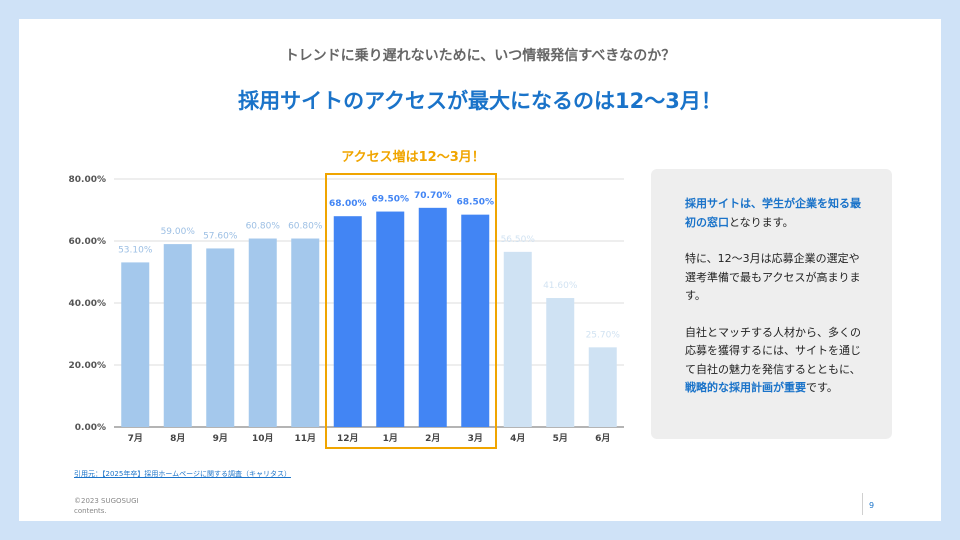 This screenshot has width=960, height=540. What do you see at coordinates (135, 438) in the screenshot?
I see `x-tick-label: 7月` at bounding box center [135, 438].